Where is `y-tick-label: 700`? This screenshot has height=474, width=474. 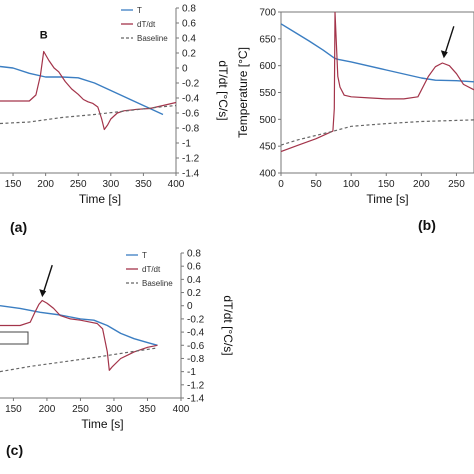
y-tick-label: 700 is located at coordinates (267, 13).